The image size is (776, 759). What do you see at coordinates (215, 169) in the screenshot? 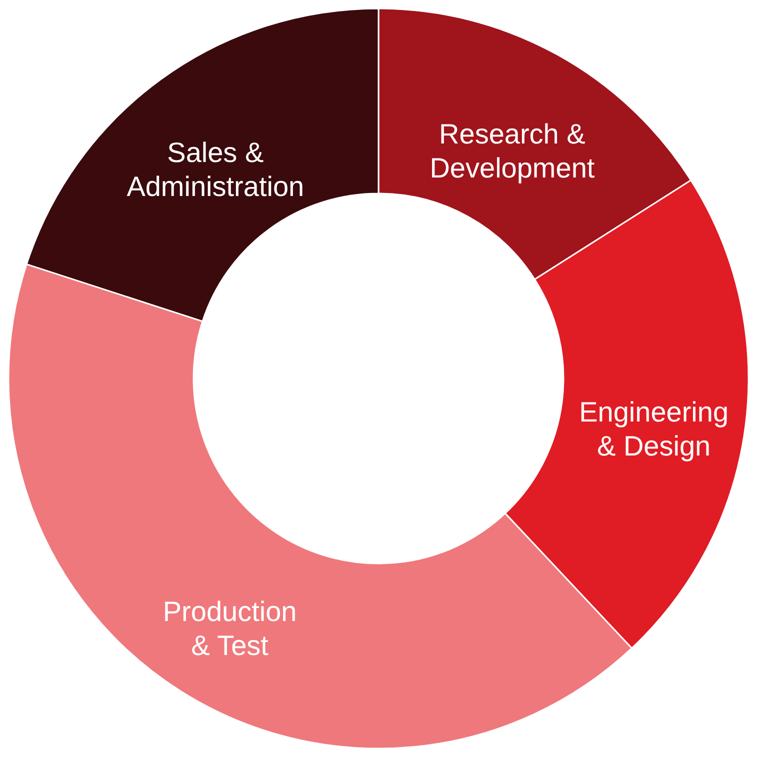
I see `slice-label: Sales & Administration` at bounding box center [215, 169].